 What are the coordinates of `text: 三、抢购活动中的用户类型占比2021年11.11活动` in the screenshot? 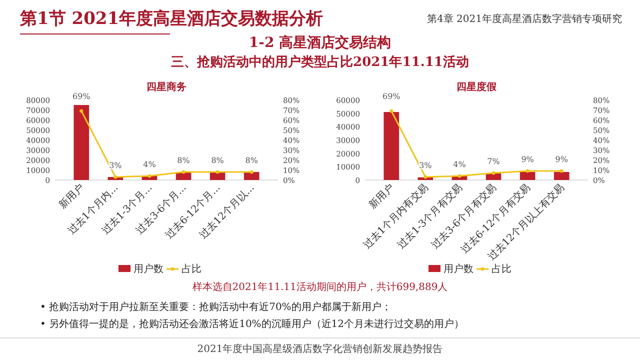 It's located at (320, 62).